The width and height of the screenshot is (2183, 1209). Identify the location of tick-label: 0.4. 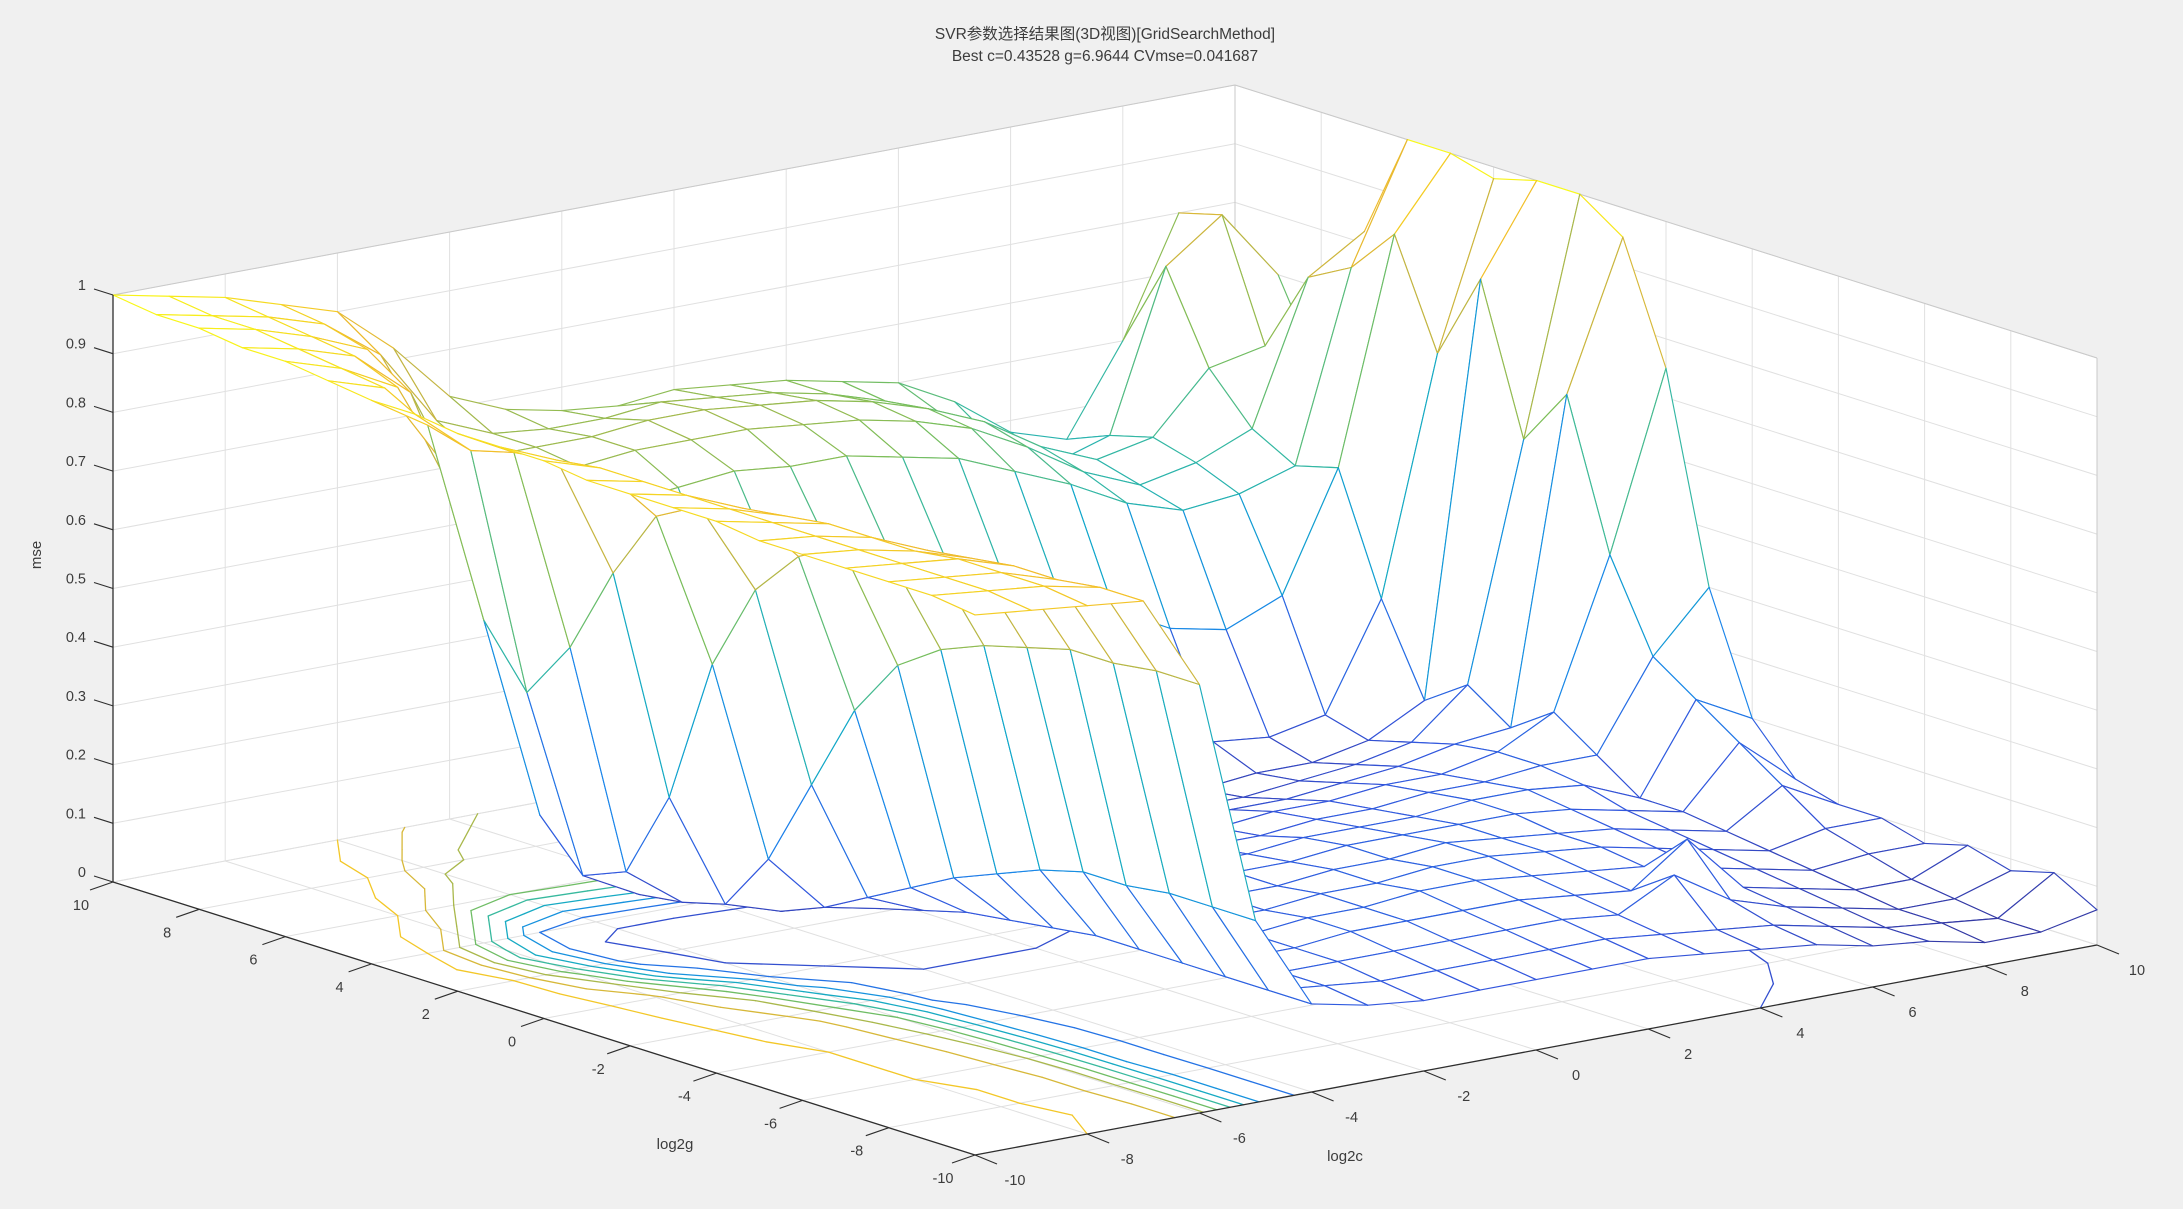
(76, 638).